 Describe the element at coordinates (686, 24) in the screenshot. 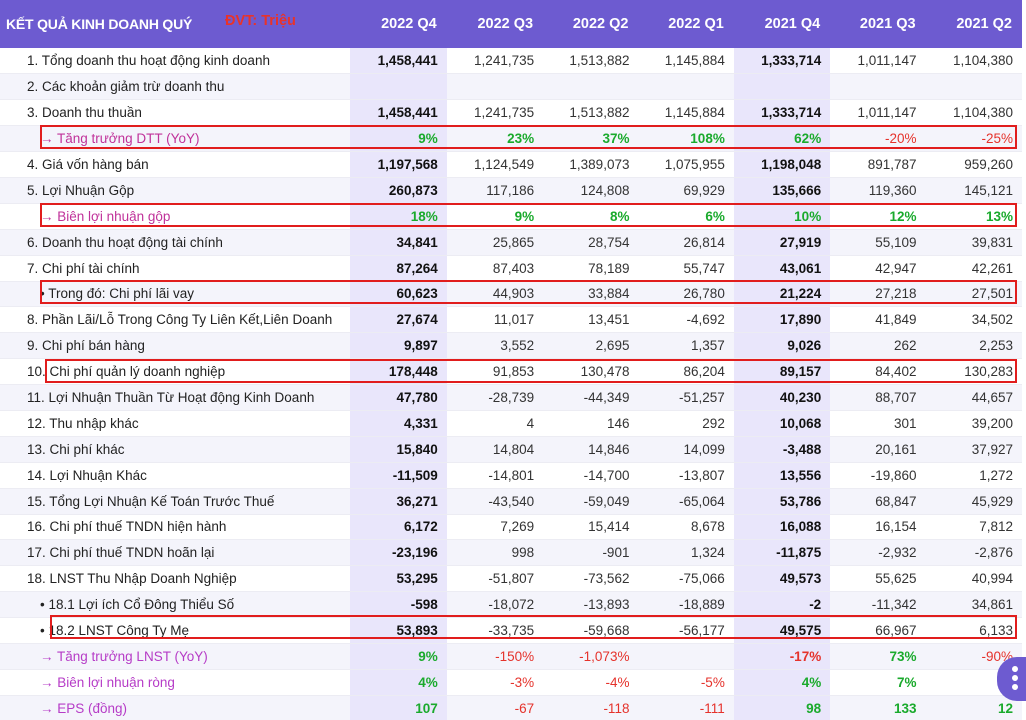

I see `period-header: 2022 Q1` at that location.